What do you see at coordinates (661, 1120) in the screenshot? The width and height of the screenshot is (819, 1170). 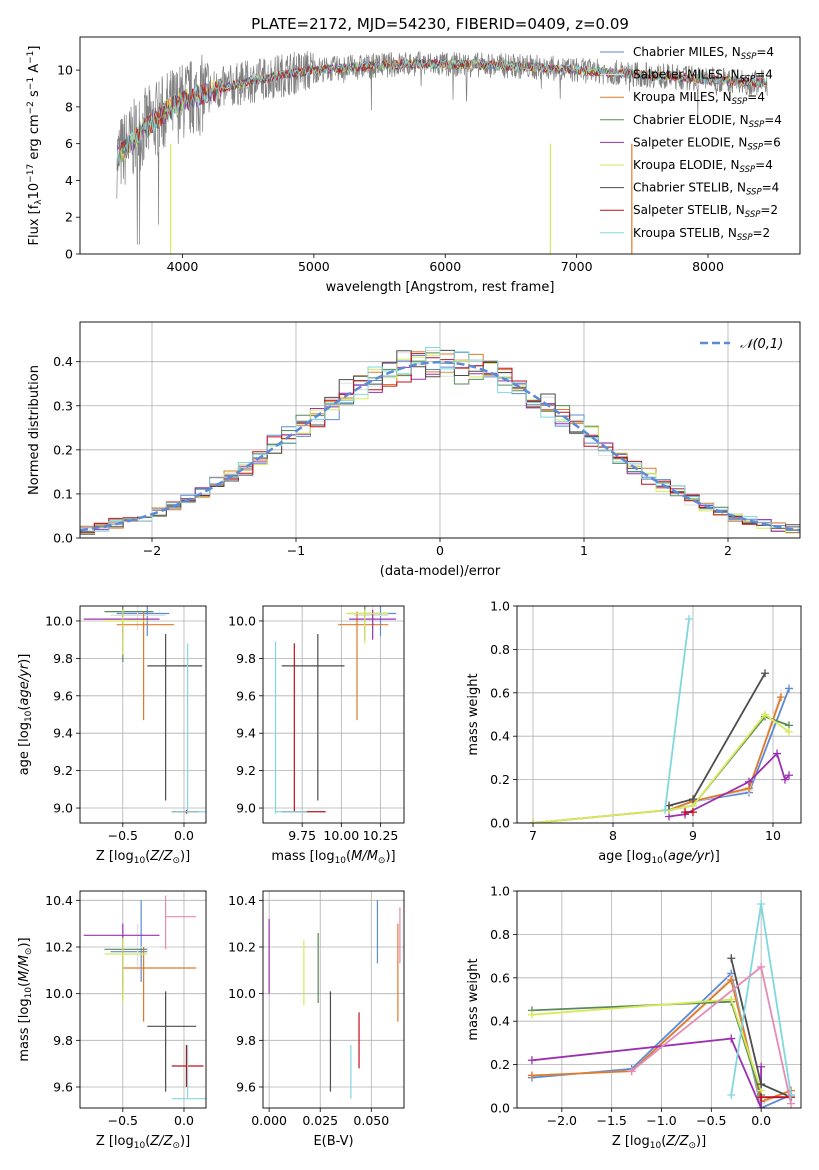 I see `x-tick-label: −1.0` at bounding box center [661, 1120].